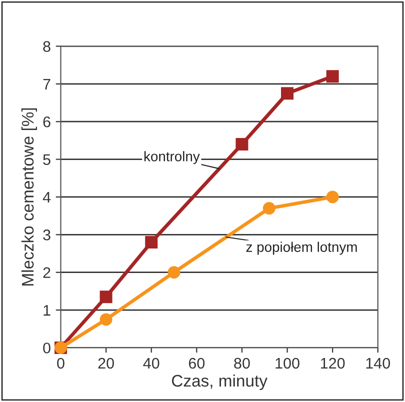 Image resolution: width=405 pixels, height=402 pixels. Describe the element at coordinates (47, 310) in the screenshot. I see `y-tick-label: 1` at that location.